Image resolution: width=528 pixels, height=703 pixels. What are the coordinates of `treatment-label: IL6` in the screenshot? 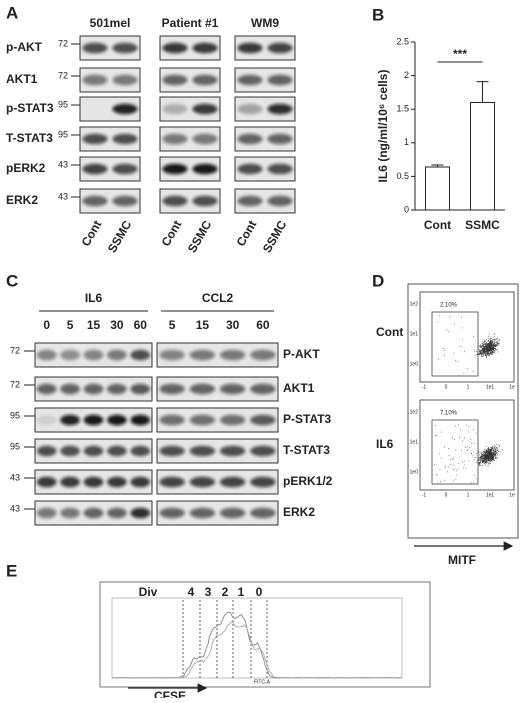 It's located at (94, 298).